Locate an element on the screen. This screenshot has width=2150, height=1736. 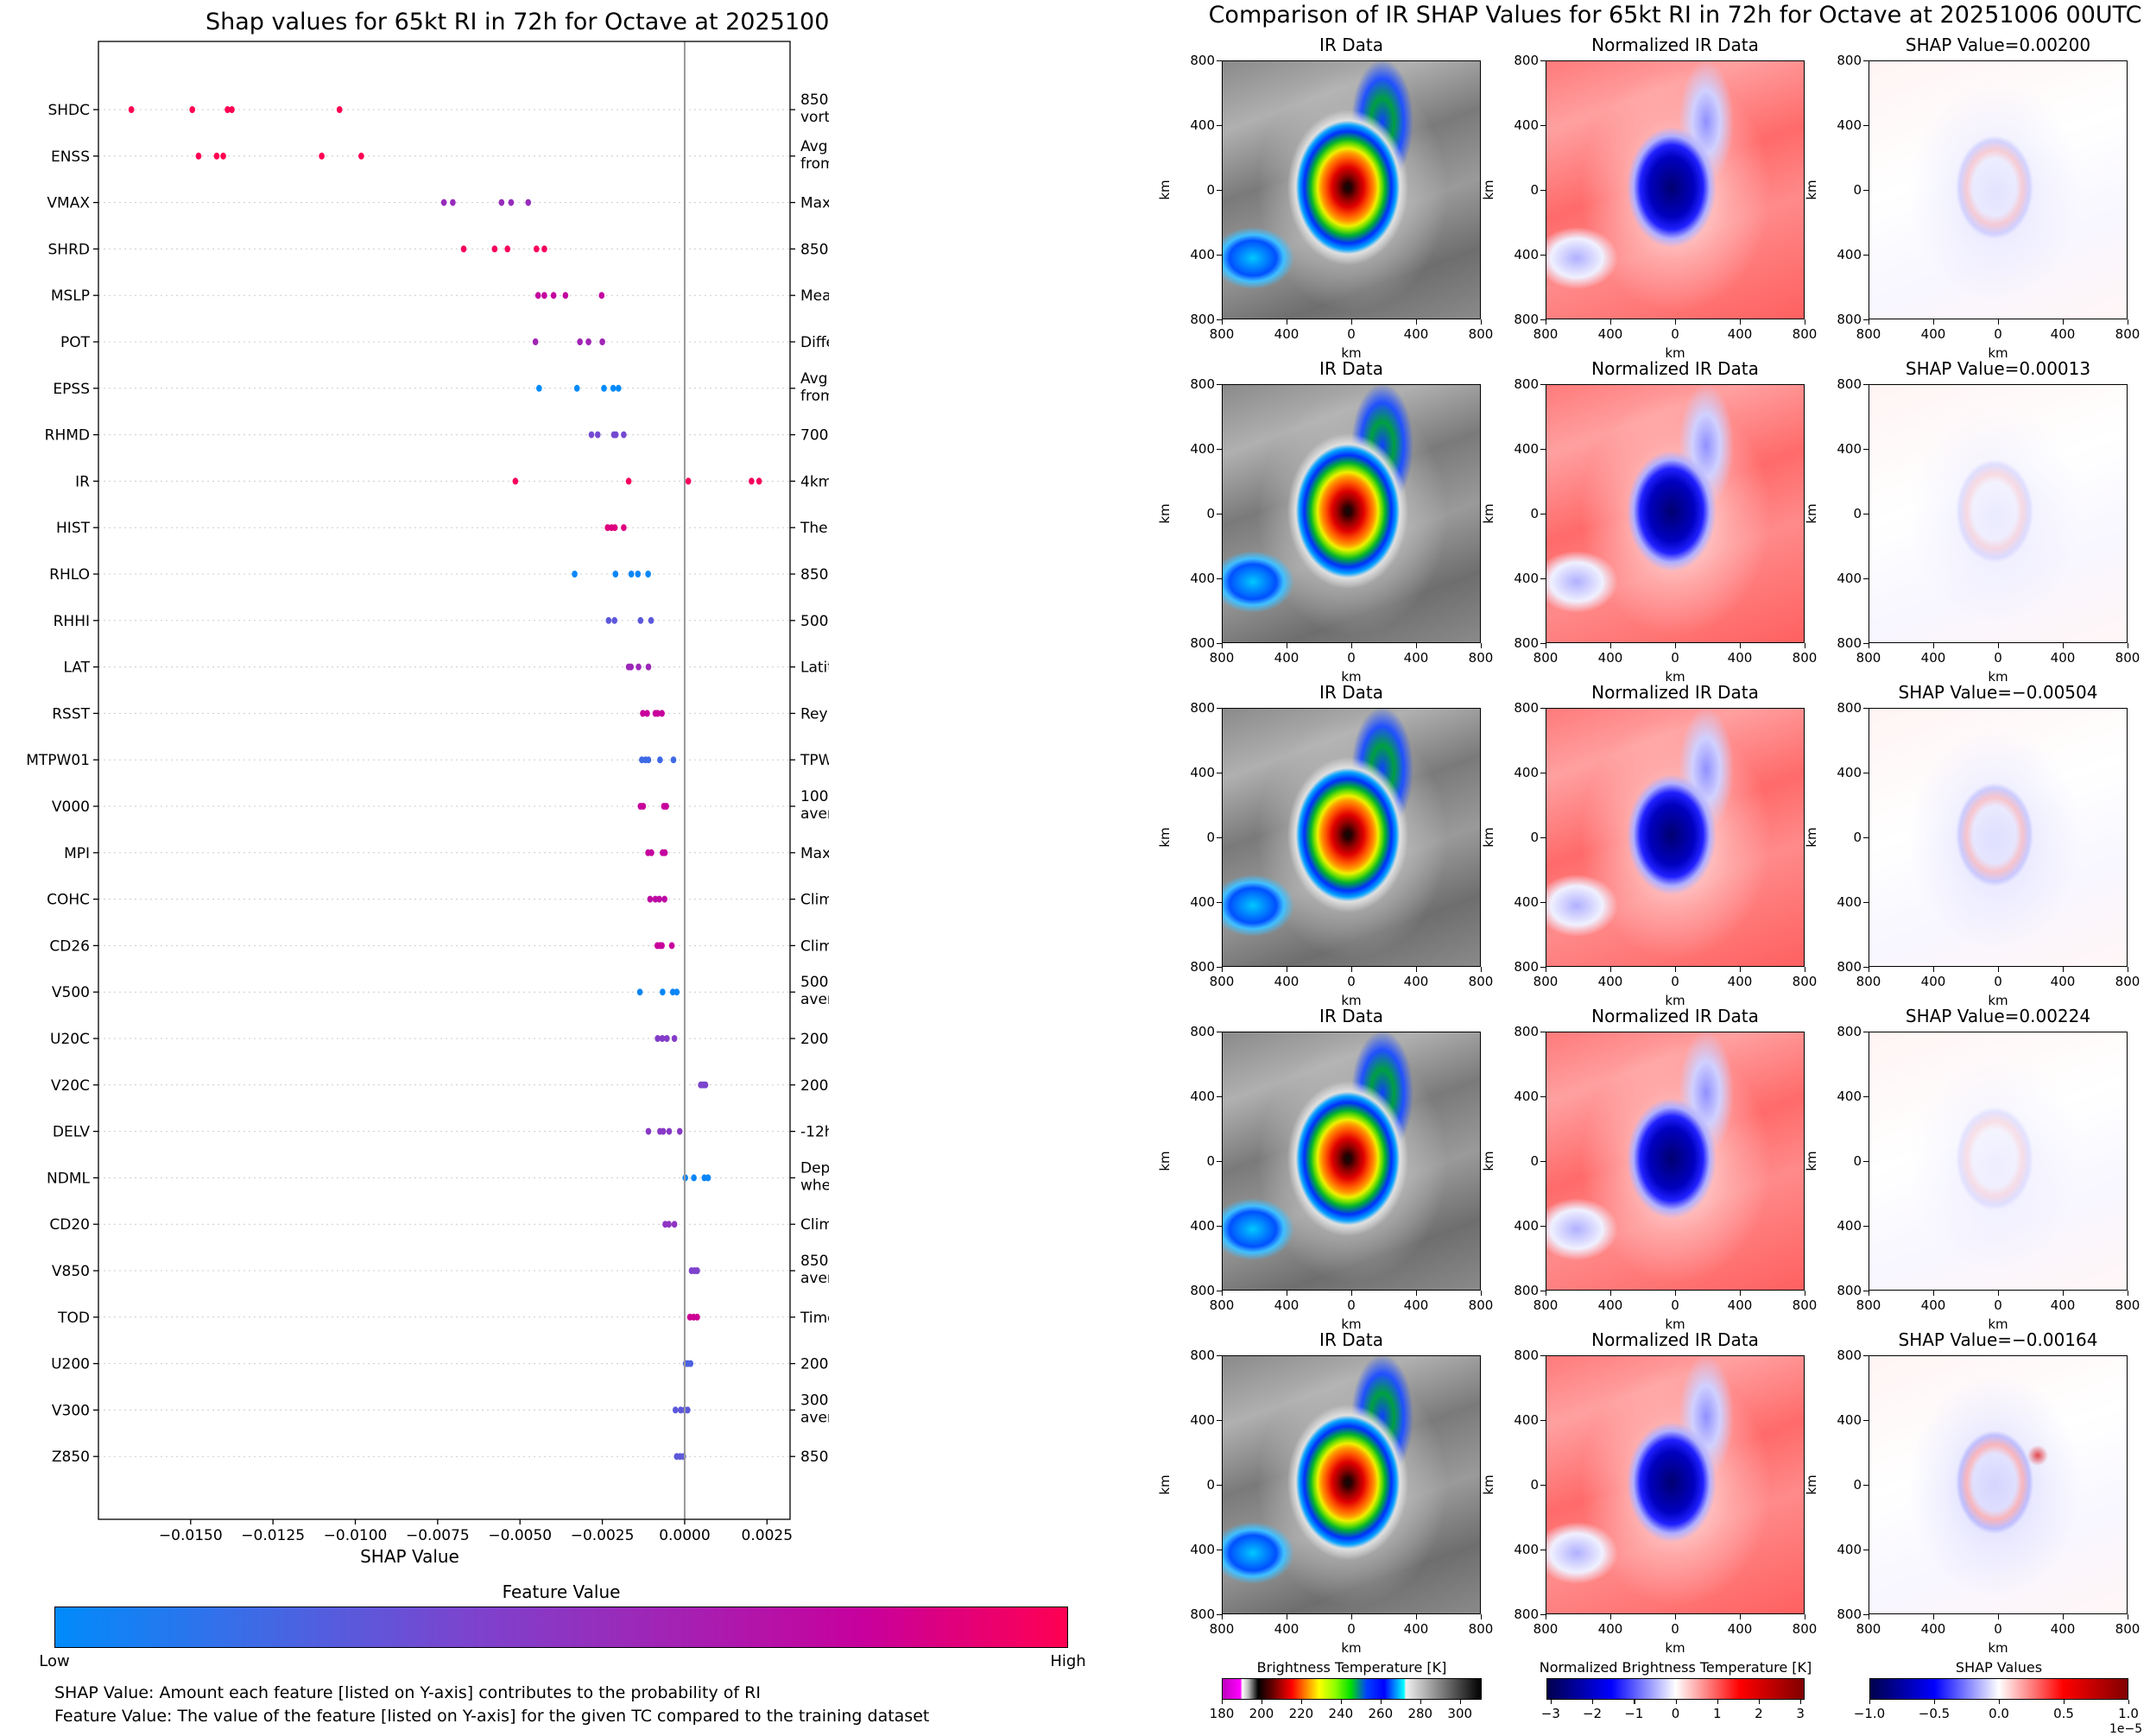
feature-label: V300 is located at coordinates (71, 1410).